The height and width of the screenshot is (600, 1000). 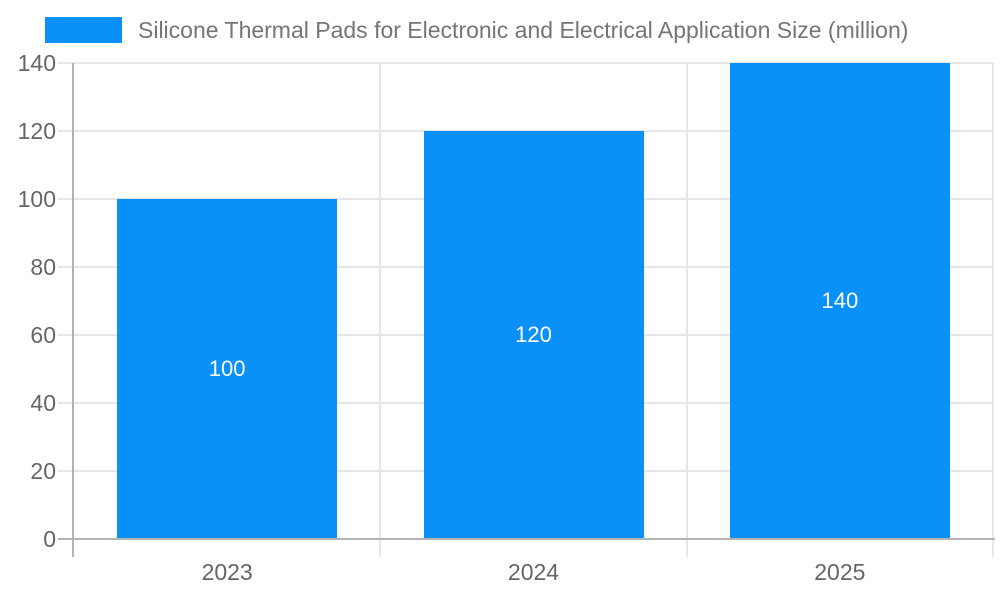 What do you see at coordinates (36, 63) in the screenshot?
I see `y-tick-label: 140` at bounding box center [36, 63].